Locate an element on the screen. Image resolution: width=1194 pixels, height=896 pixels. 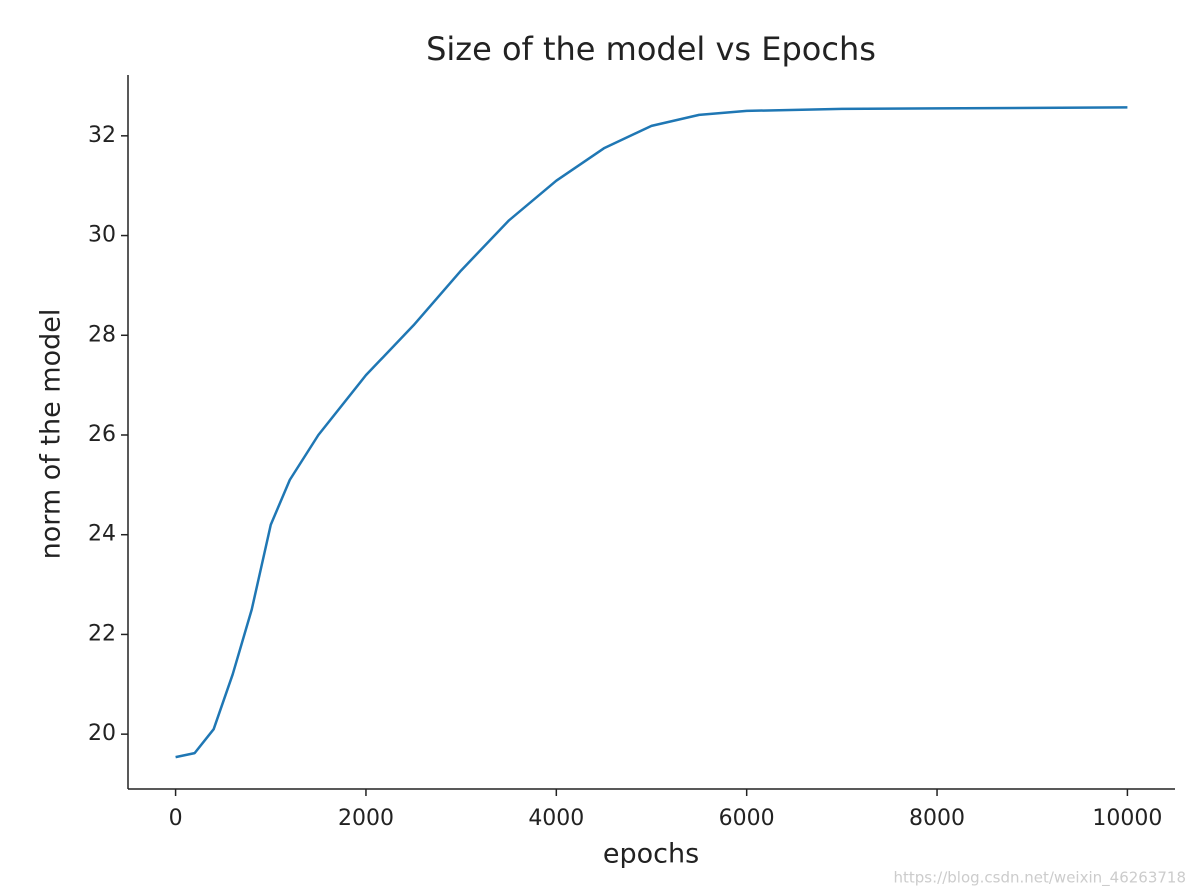
y-tick-label: 24 is located at coordinates (102, 534).